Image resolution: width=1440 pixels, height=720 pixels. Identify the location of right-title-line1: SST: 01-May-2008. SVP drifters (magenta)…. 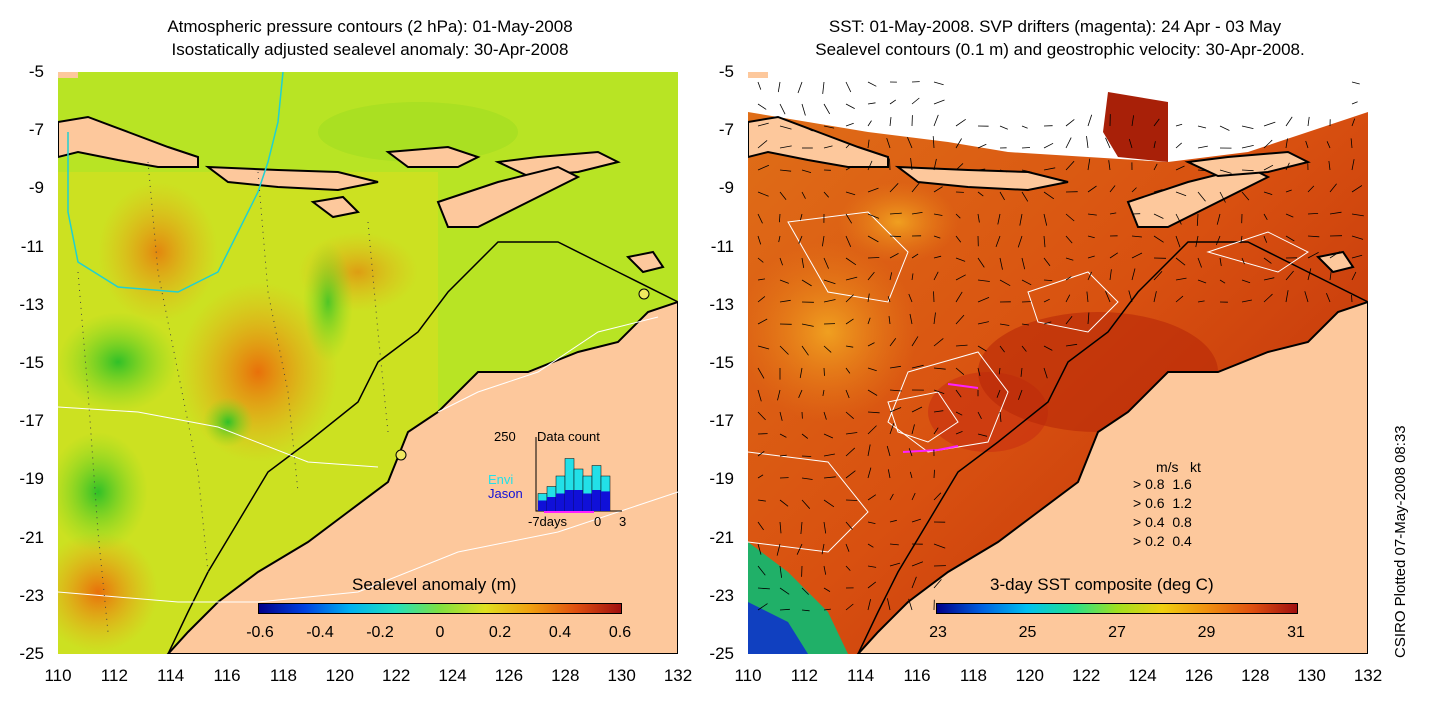
(1055, 26).